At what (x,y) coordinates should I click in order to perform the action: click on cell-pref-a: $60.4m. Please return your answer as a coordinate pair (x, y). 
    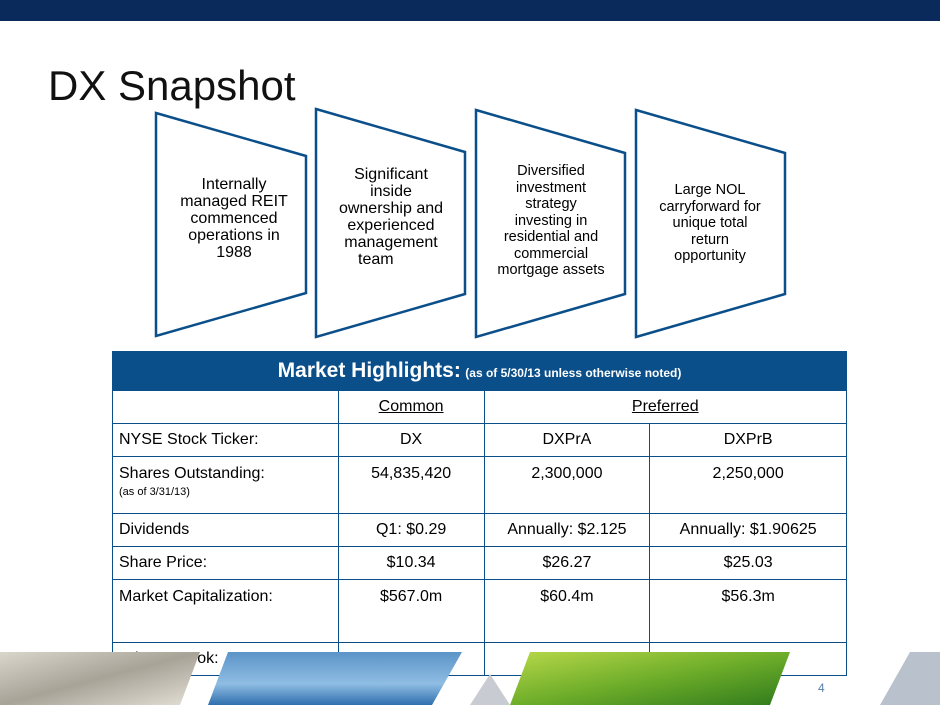
    Looking at the image, I should click on (567, 611).